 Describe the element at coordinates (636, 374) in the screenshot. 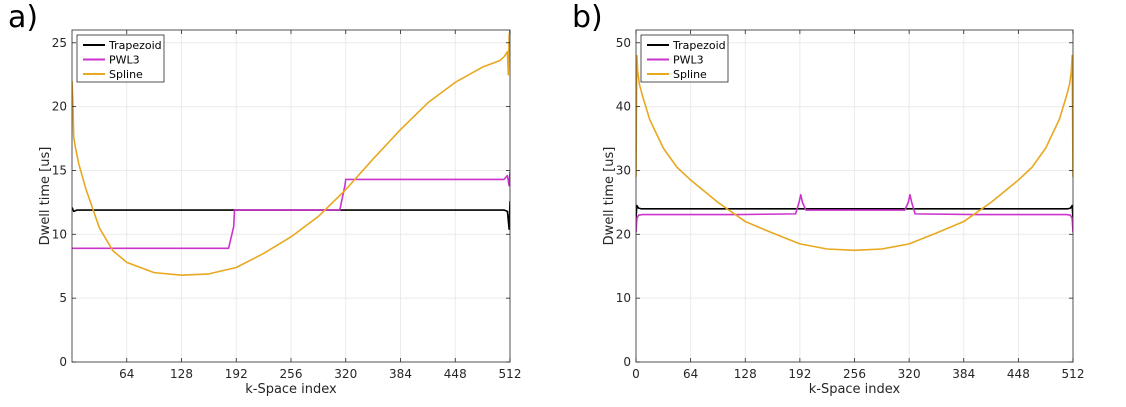

I see `x-tick-label: 0` at that location.